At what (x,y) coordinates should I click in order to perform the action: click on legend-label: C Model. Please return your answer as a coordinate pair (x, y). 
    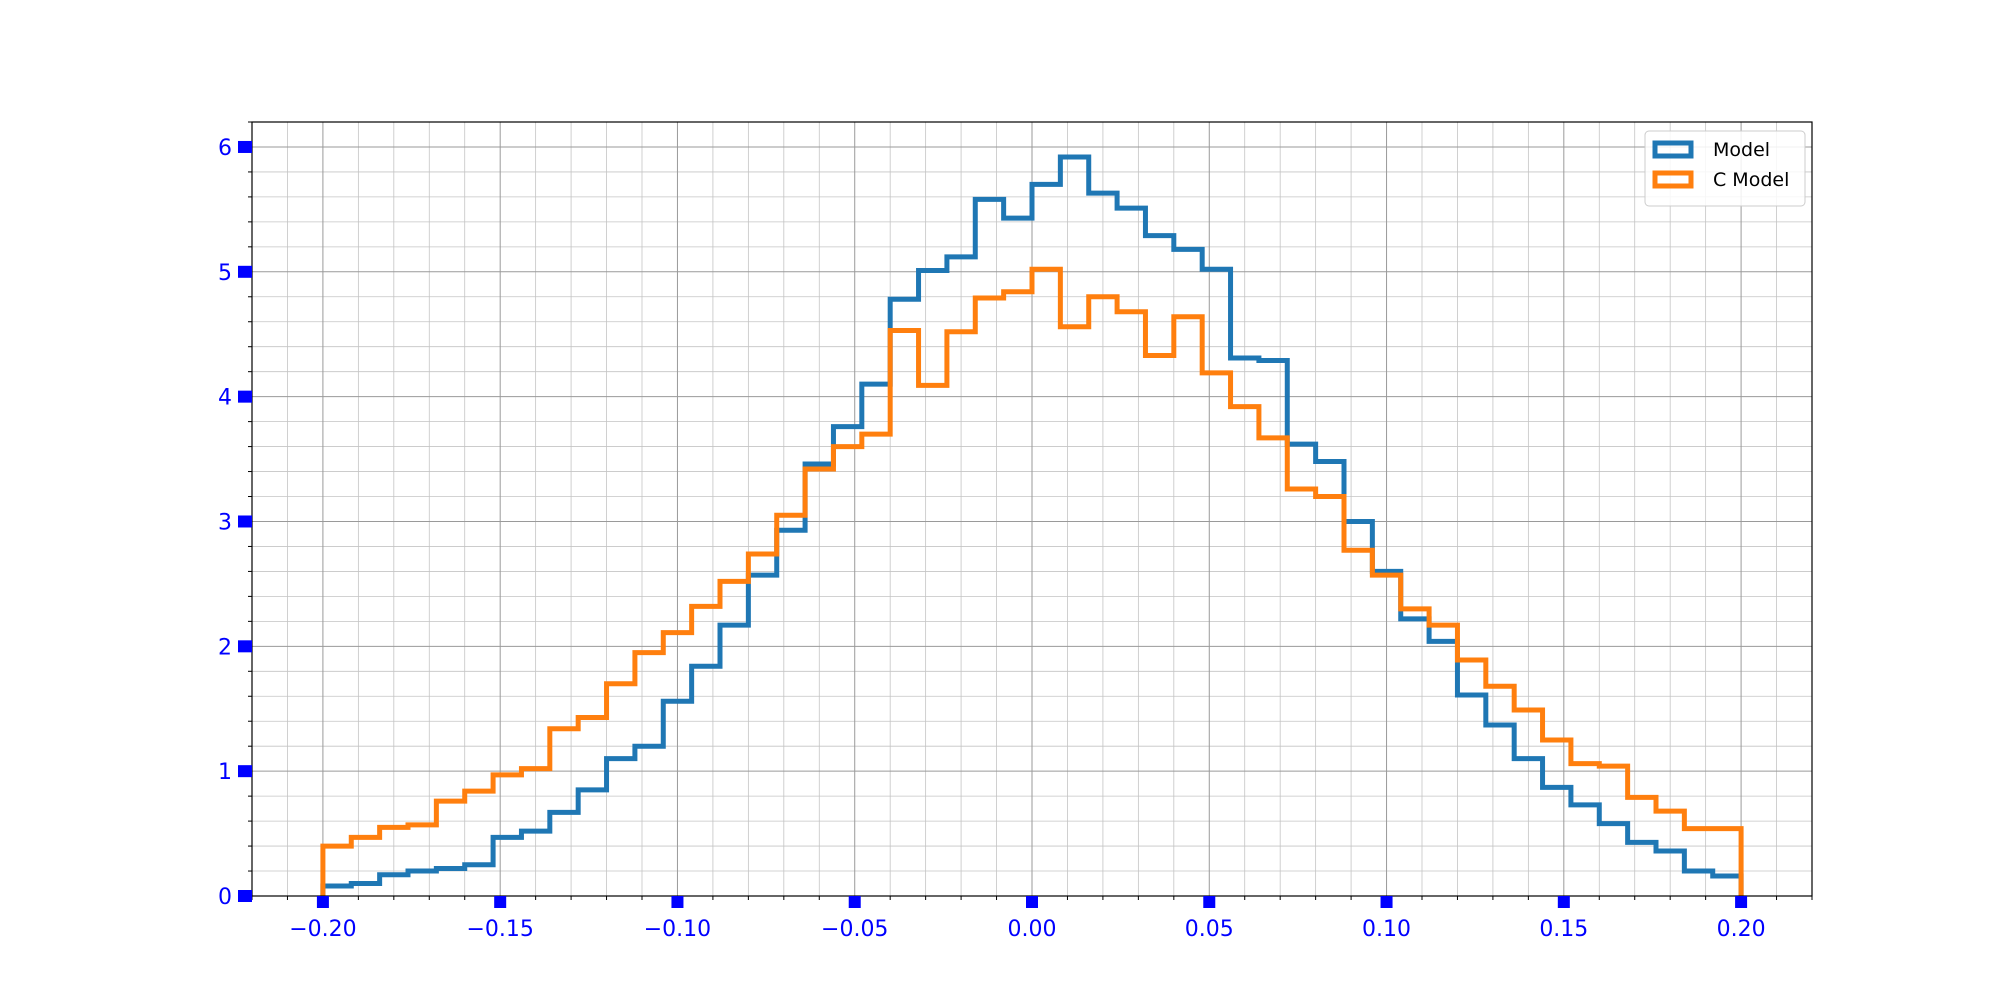
    Looking at the image, I should click on (1751, 180).